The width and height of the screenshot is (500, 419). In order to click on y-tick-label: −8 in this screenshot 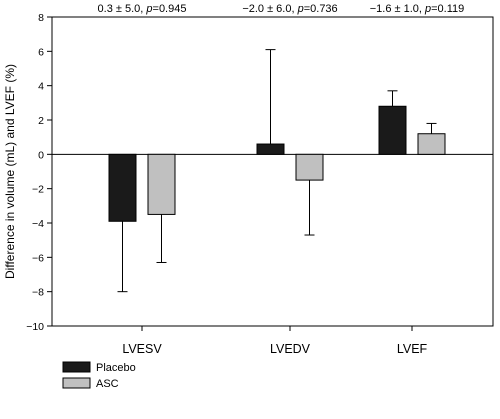, I will do `click(38, 293)`.